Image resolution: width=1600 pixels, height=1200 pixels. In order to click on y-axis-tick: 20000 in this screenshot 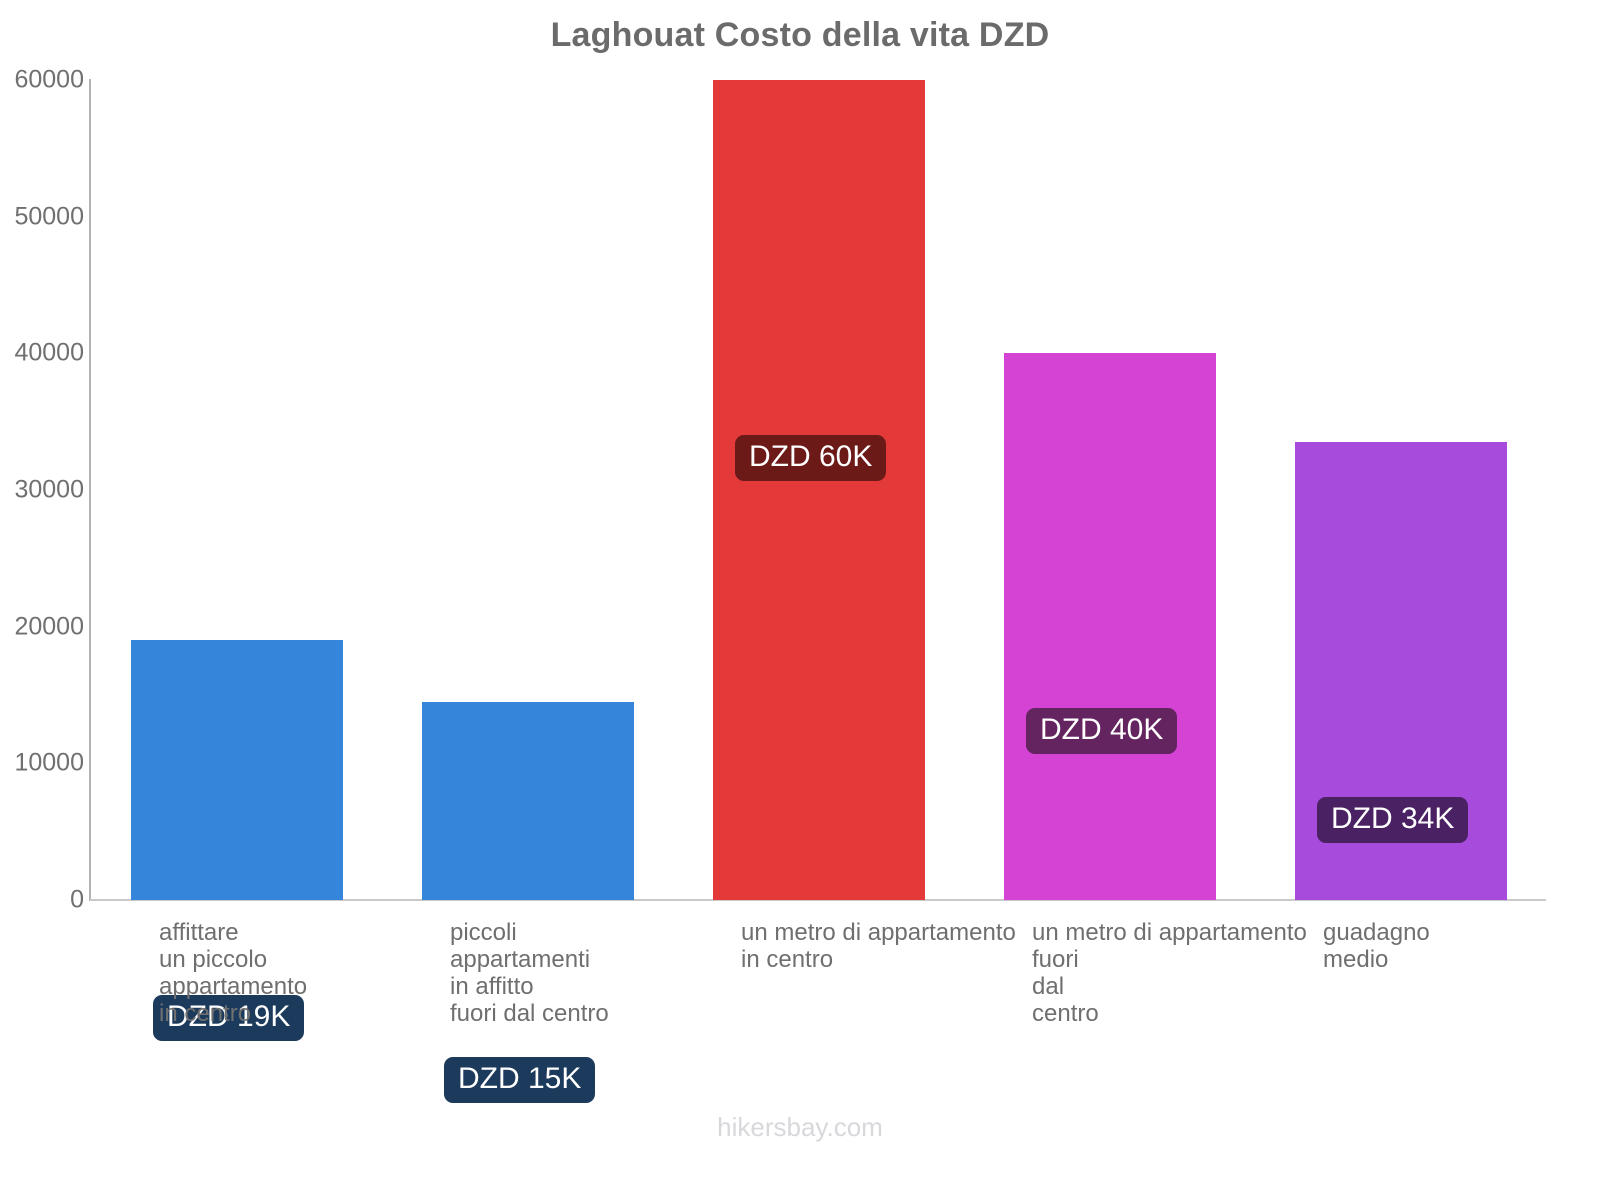, I will do `click(49, 626)`.